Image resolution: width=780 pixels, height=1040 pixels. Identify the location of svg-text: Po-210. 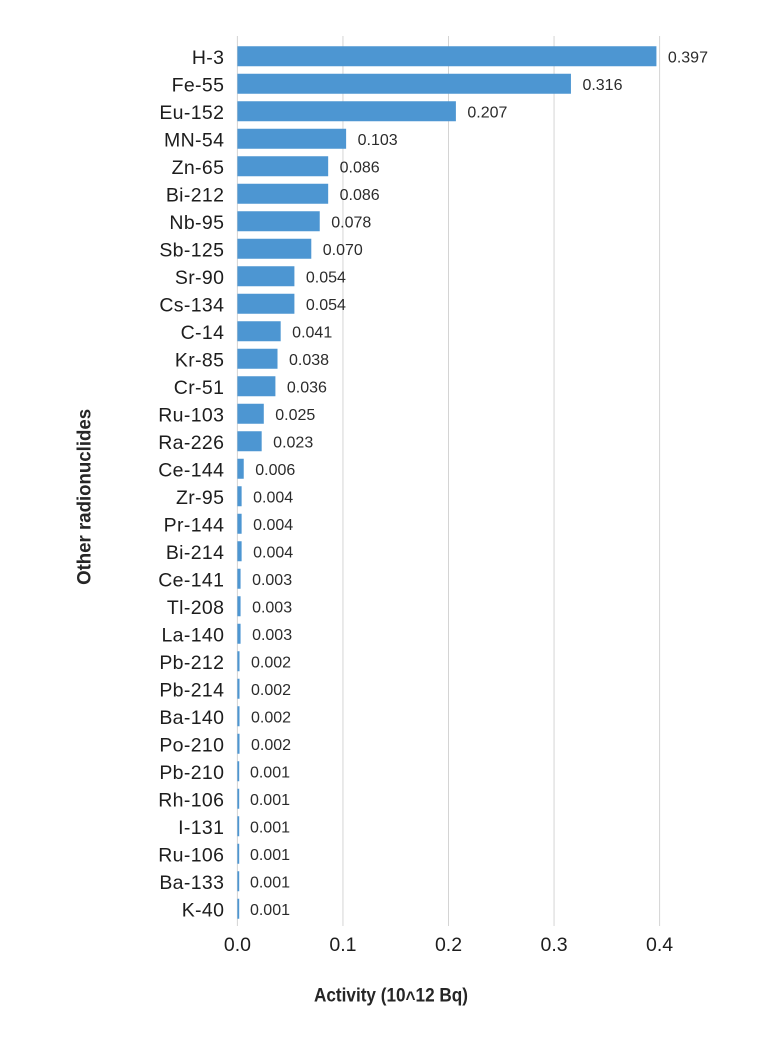
(191, 746).